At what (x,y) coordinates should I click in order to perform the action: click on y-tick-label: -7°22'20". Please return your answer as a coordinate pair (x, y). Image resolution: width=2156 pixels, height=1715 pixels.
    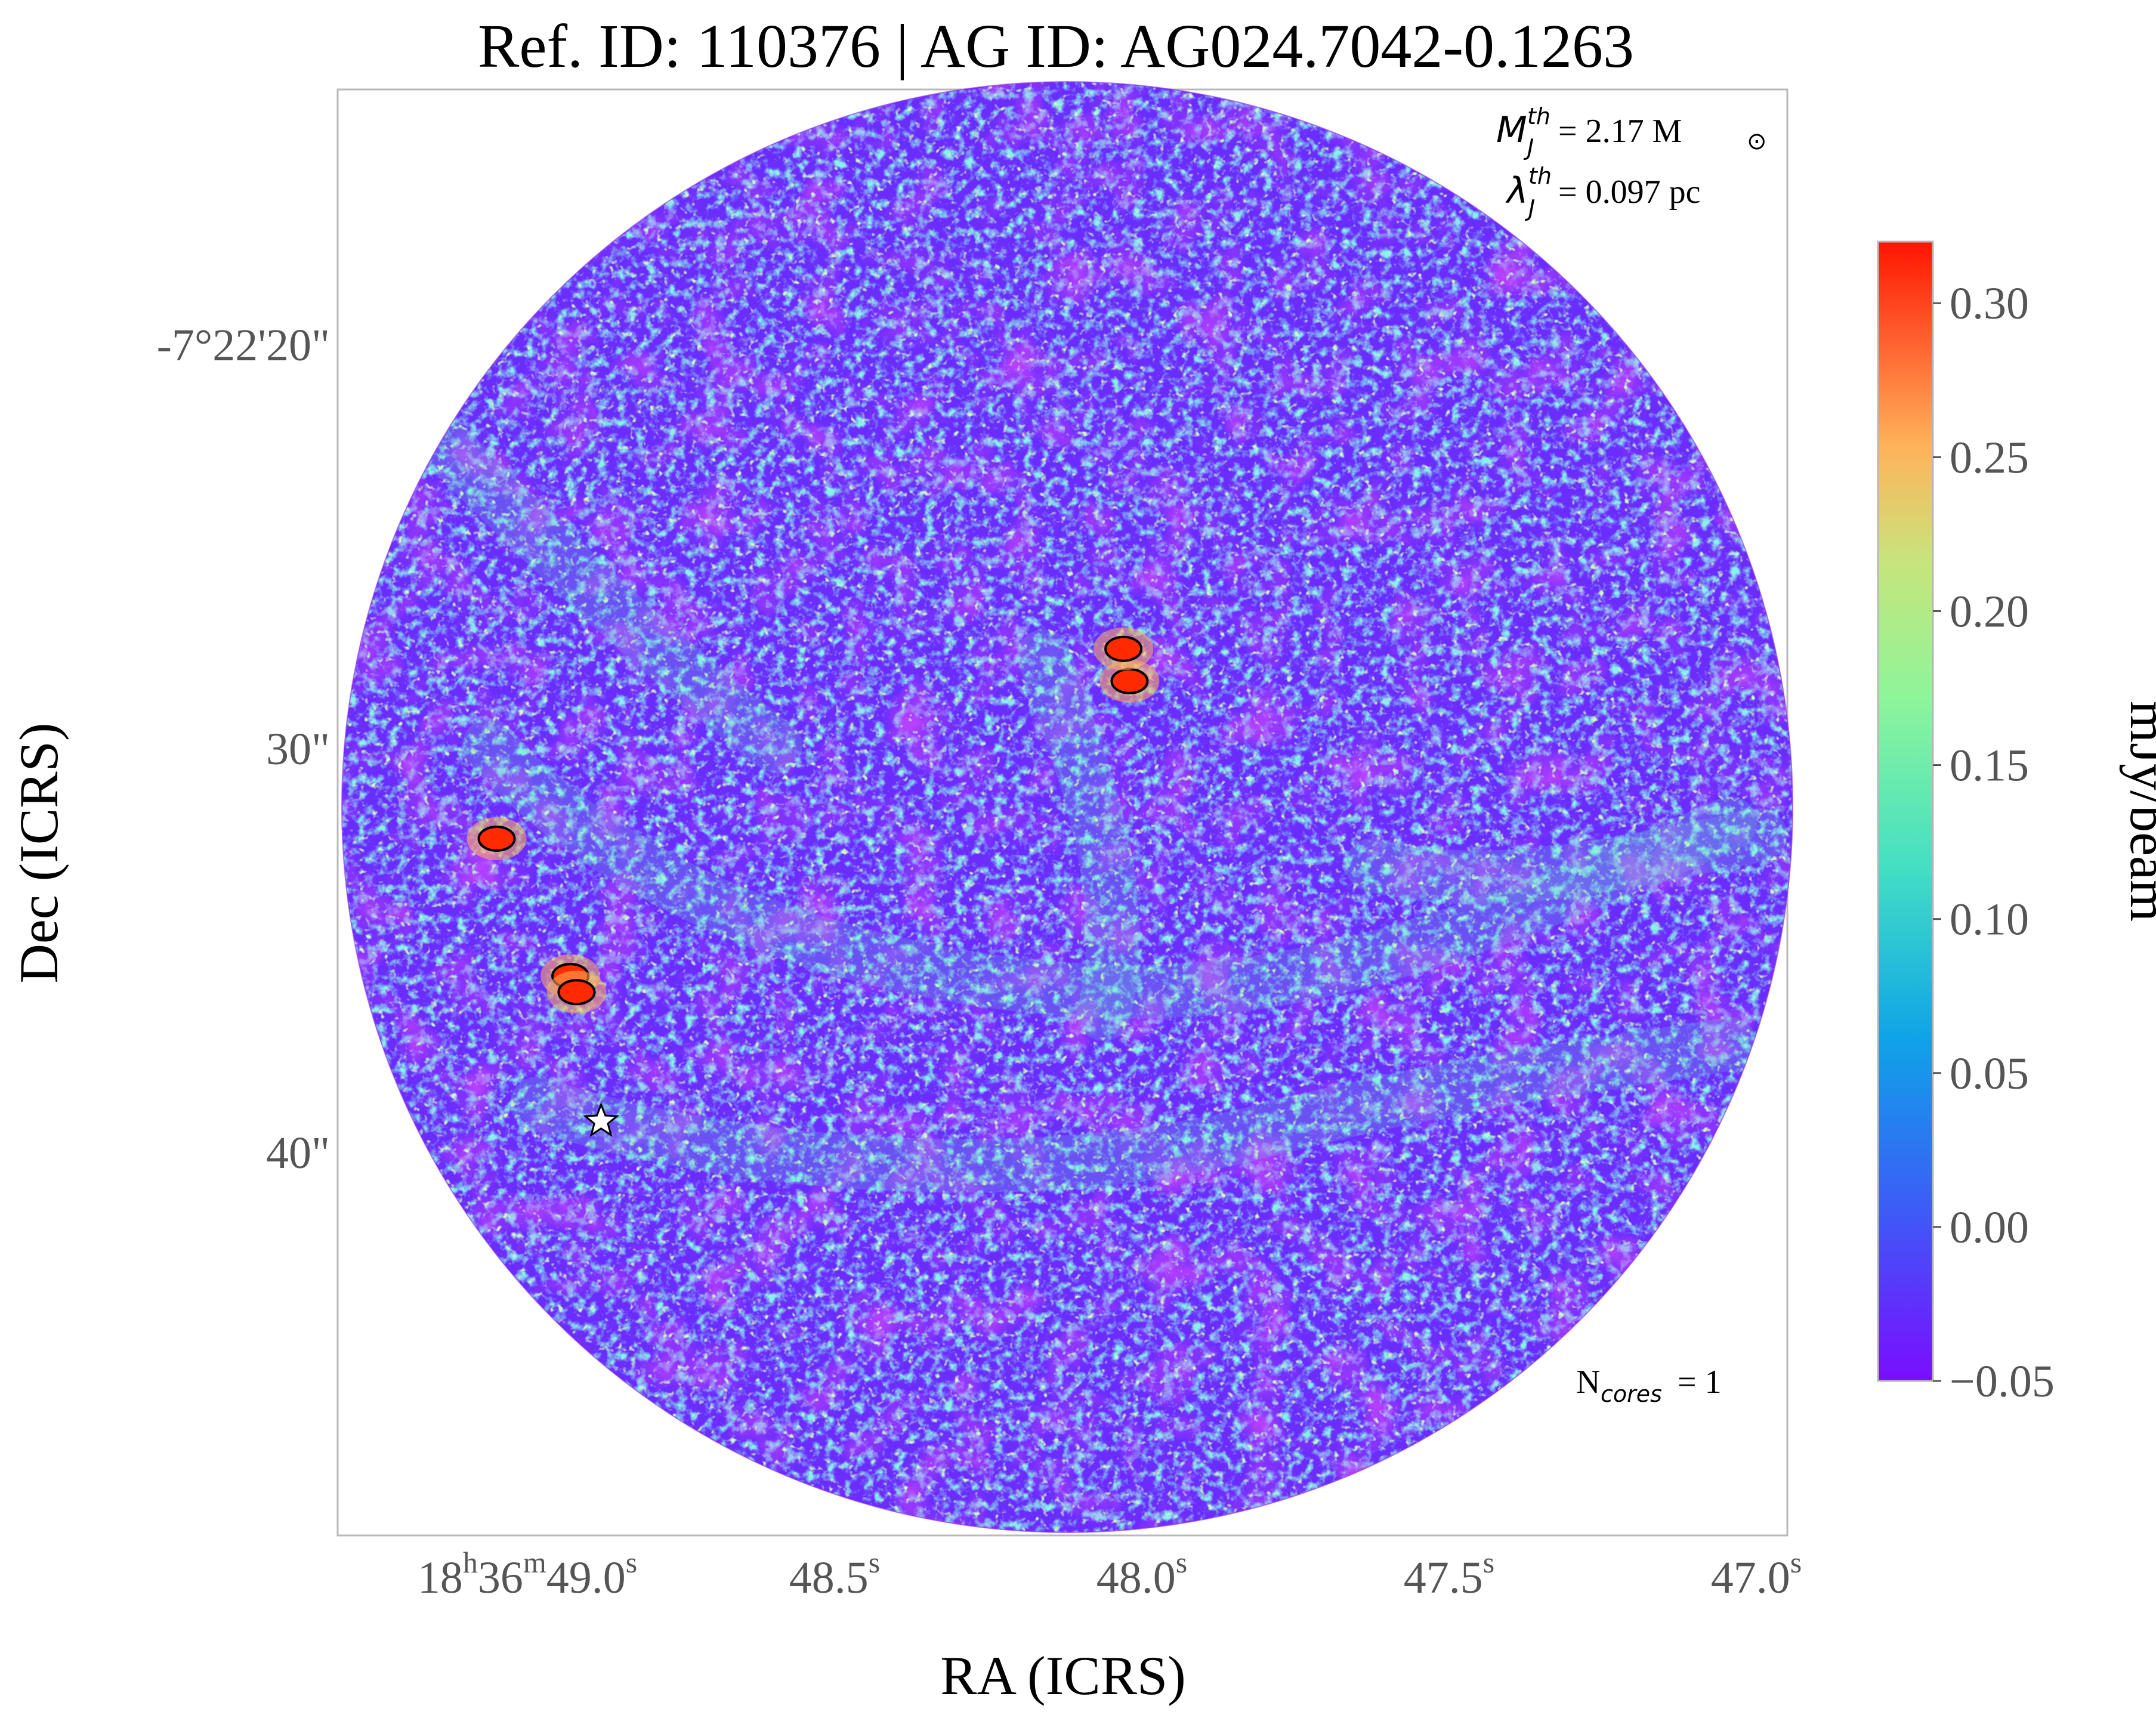
    Looking at the image, I should click on (243, 345).